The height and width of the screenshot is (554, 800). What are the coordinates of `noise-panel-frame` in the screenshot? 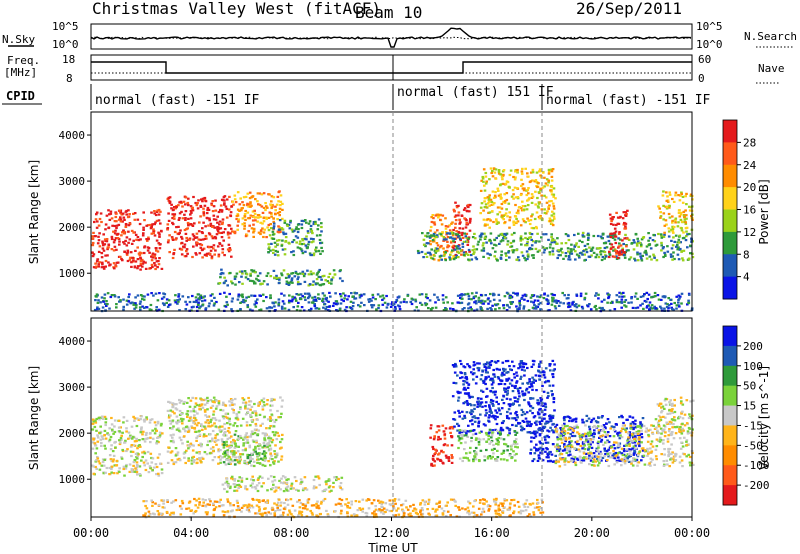 It's located at (391, 36).